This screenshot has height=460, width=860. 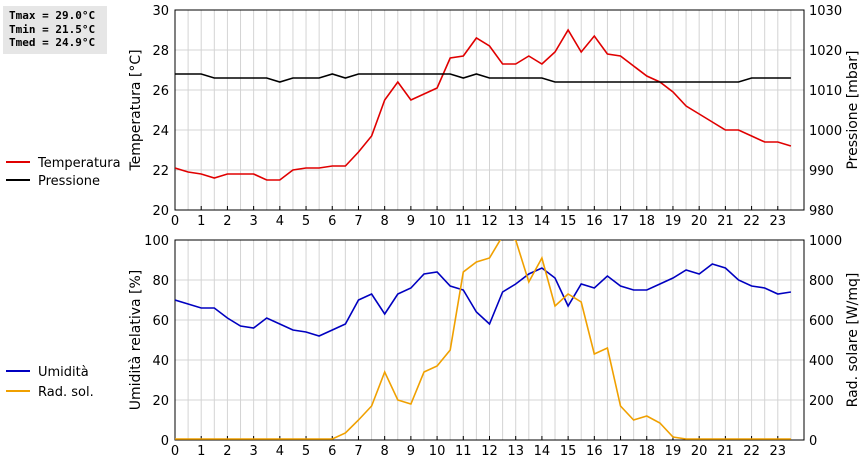 I want to click on y-right-tick-label: 1020, so click(x=825, y=51).